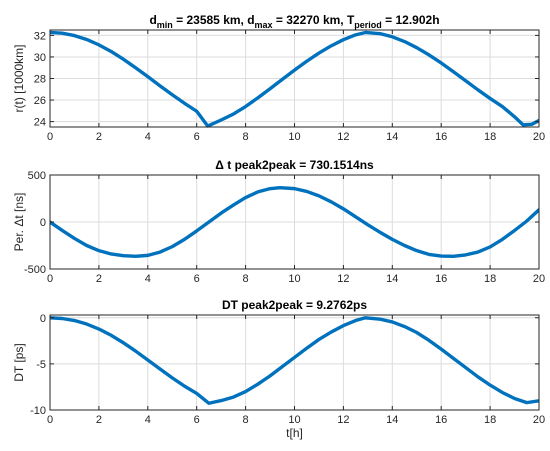  Describe the element at coordinates (19, 362) in the screenshot. I see `y-axis-label: DT [ps]` at that location.